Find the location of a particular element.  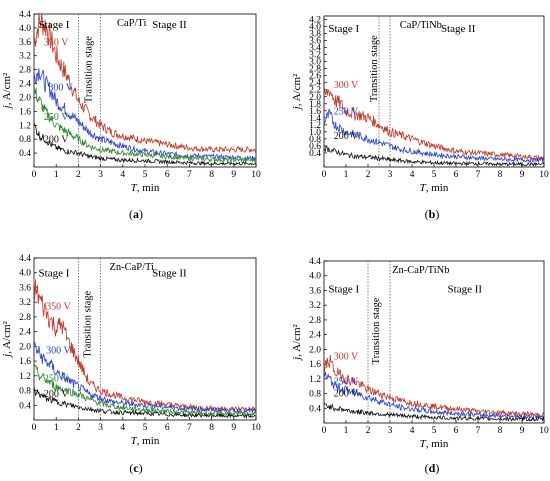

y-tick-label: 4.2 is located at coordinates (315, 21).